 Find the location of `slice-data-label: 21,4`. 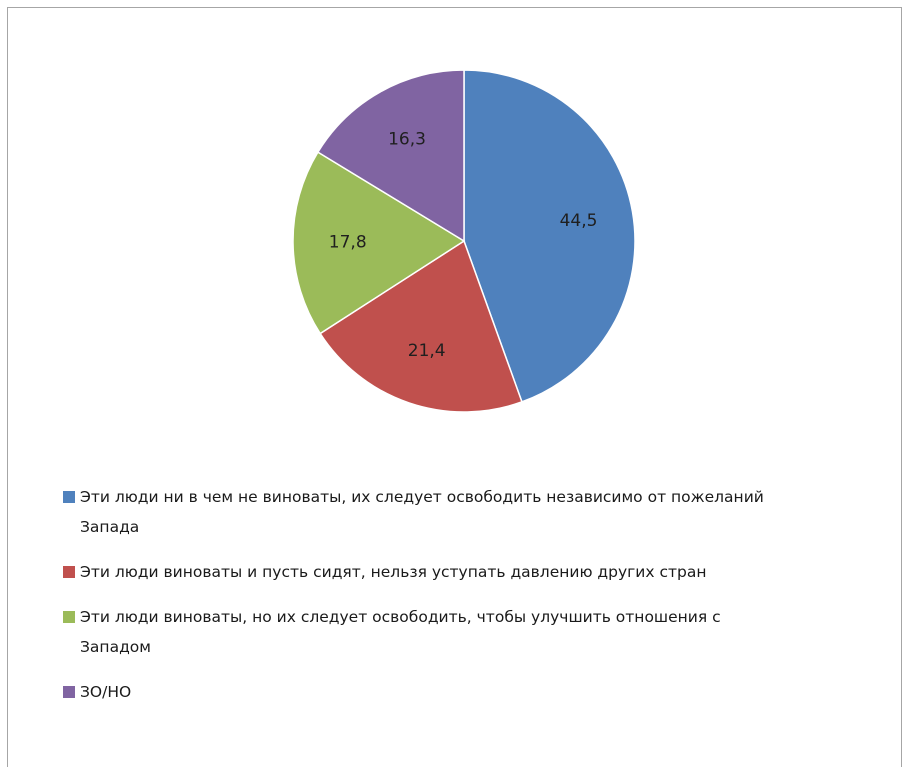

slice-data-label: 21,4 is located at coordinates (427, 351).